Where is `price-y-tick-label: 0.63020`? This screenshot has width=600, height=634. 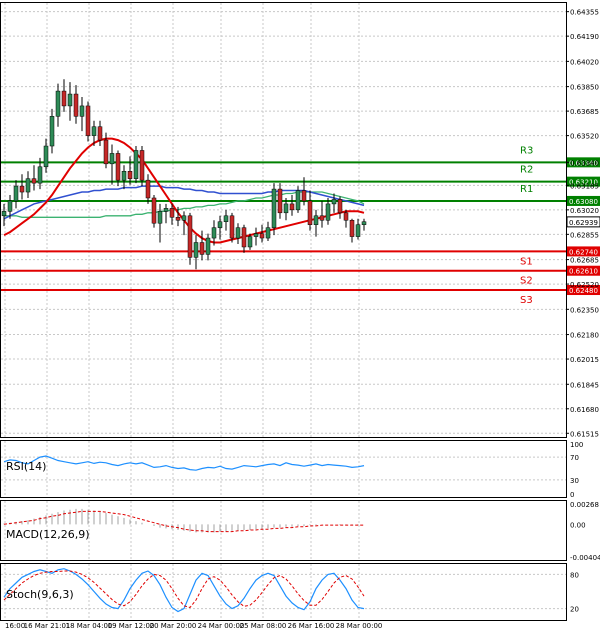
price-y-tick-label: 0.63020 is located at coordinates (584, 211).